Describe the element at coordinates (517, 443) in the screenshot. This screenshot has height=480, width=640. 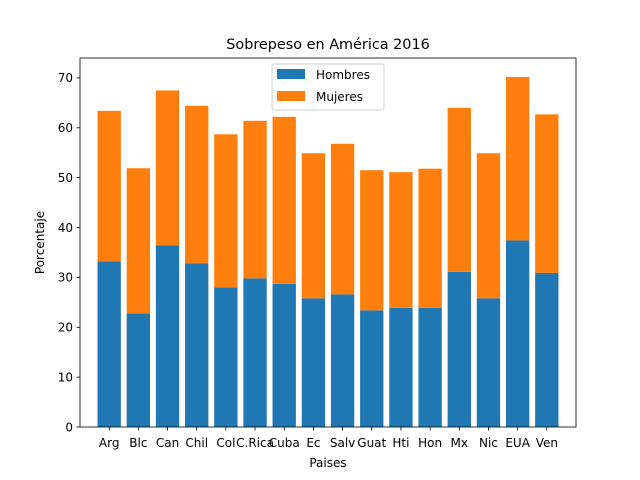
I see `x-tick-label-eua: EUA` at that location.